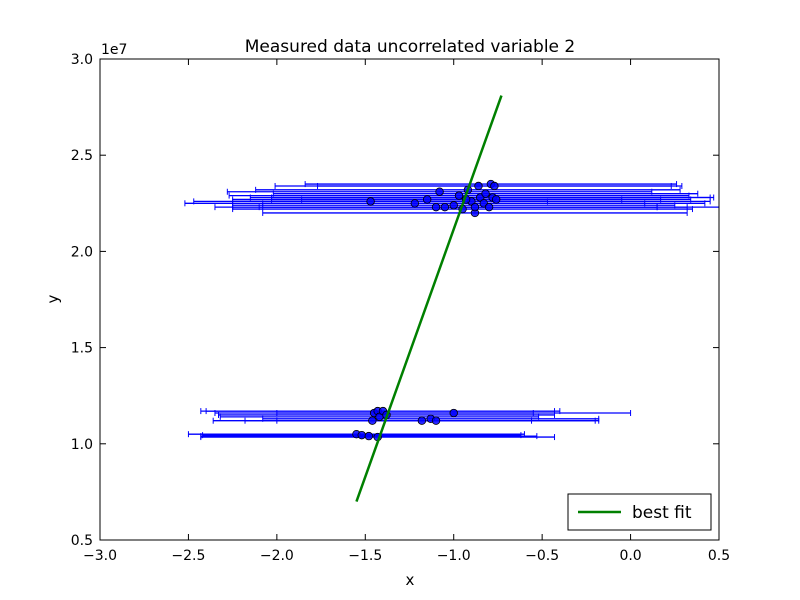  Describe the element at coordinates (82, 60) in the screenshot. I see `y-tick-label: 3.0` at that location.